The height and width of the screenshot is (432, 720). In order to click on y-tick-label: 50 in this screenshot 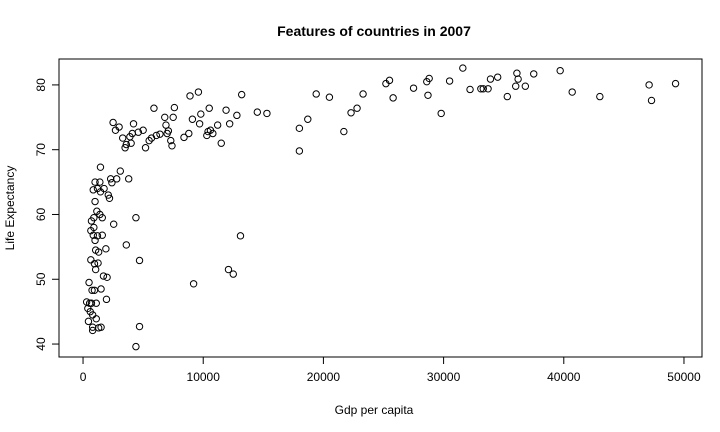, I will do `click(41, 279)`.